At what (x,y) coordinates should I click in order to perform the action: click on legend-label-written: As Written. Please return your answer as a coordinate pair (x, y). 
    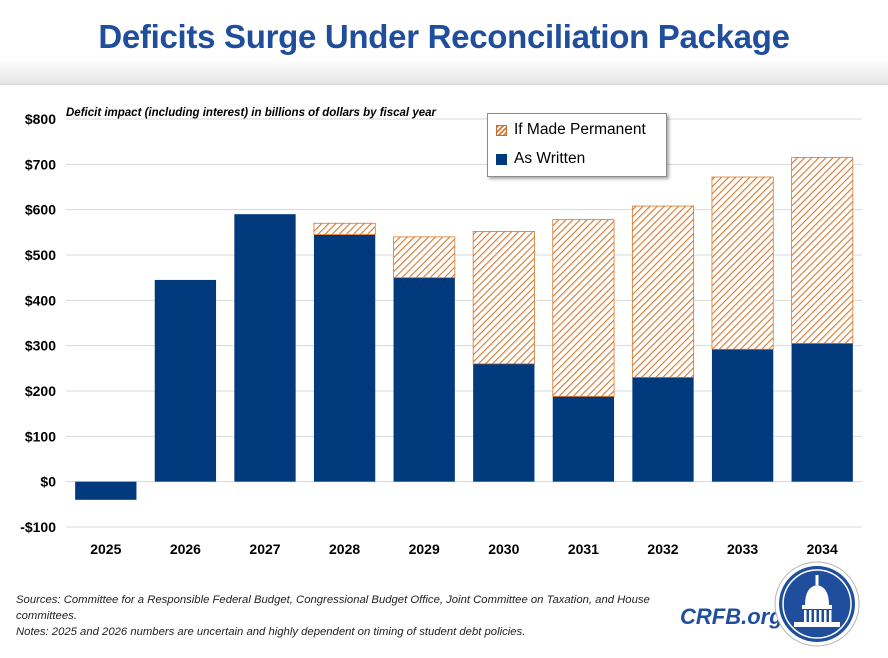
    Looking at the image, I should click on (550, 158).